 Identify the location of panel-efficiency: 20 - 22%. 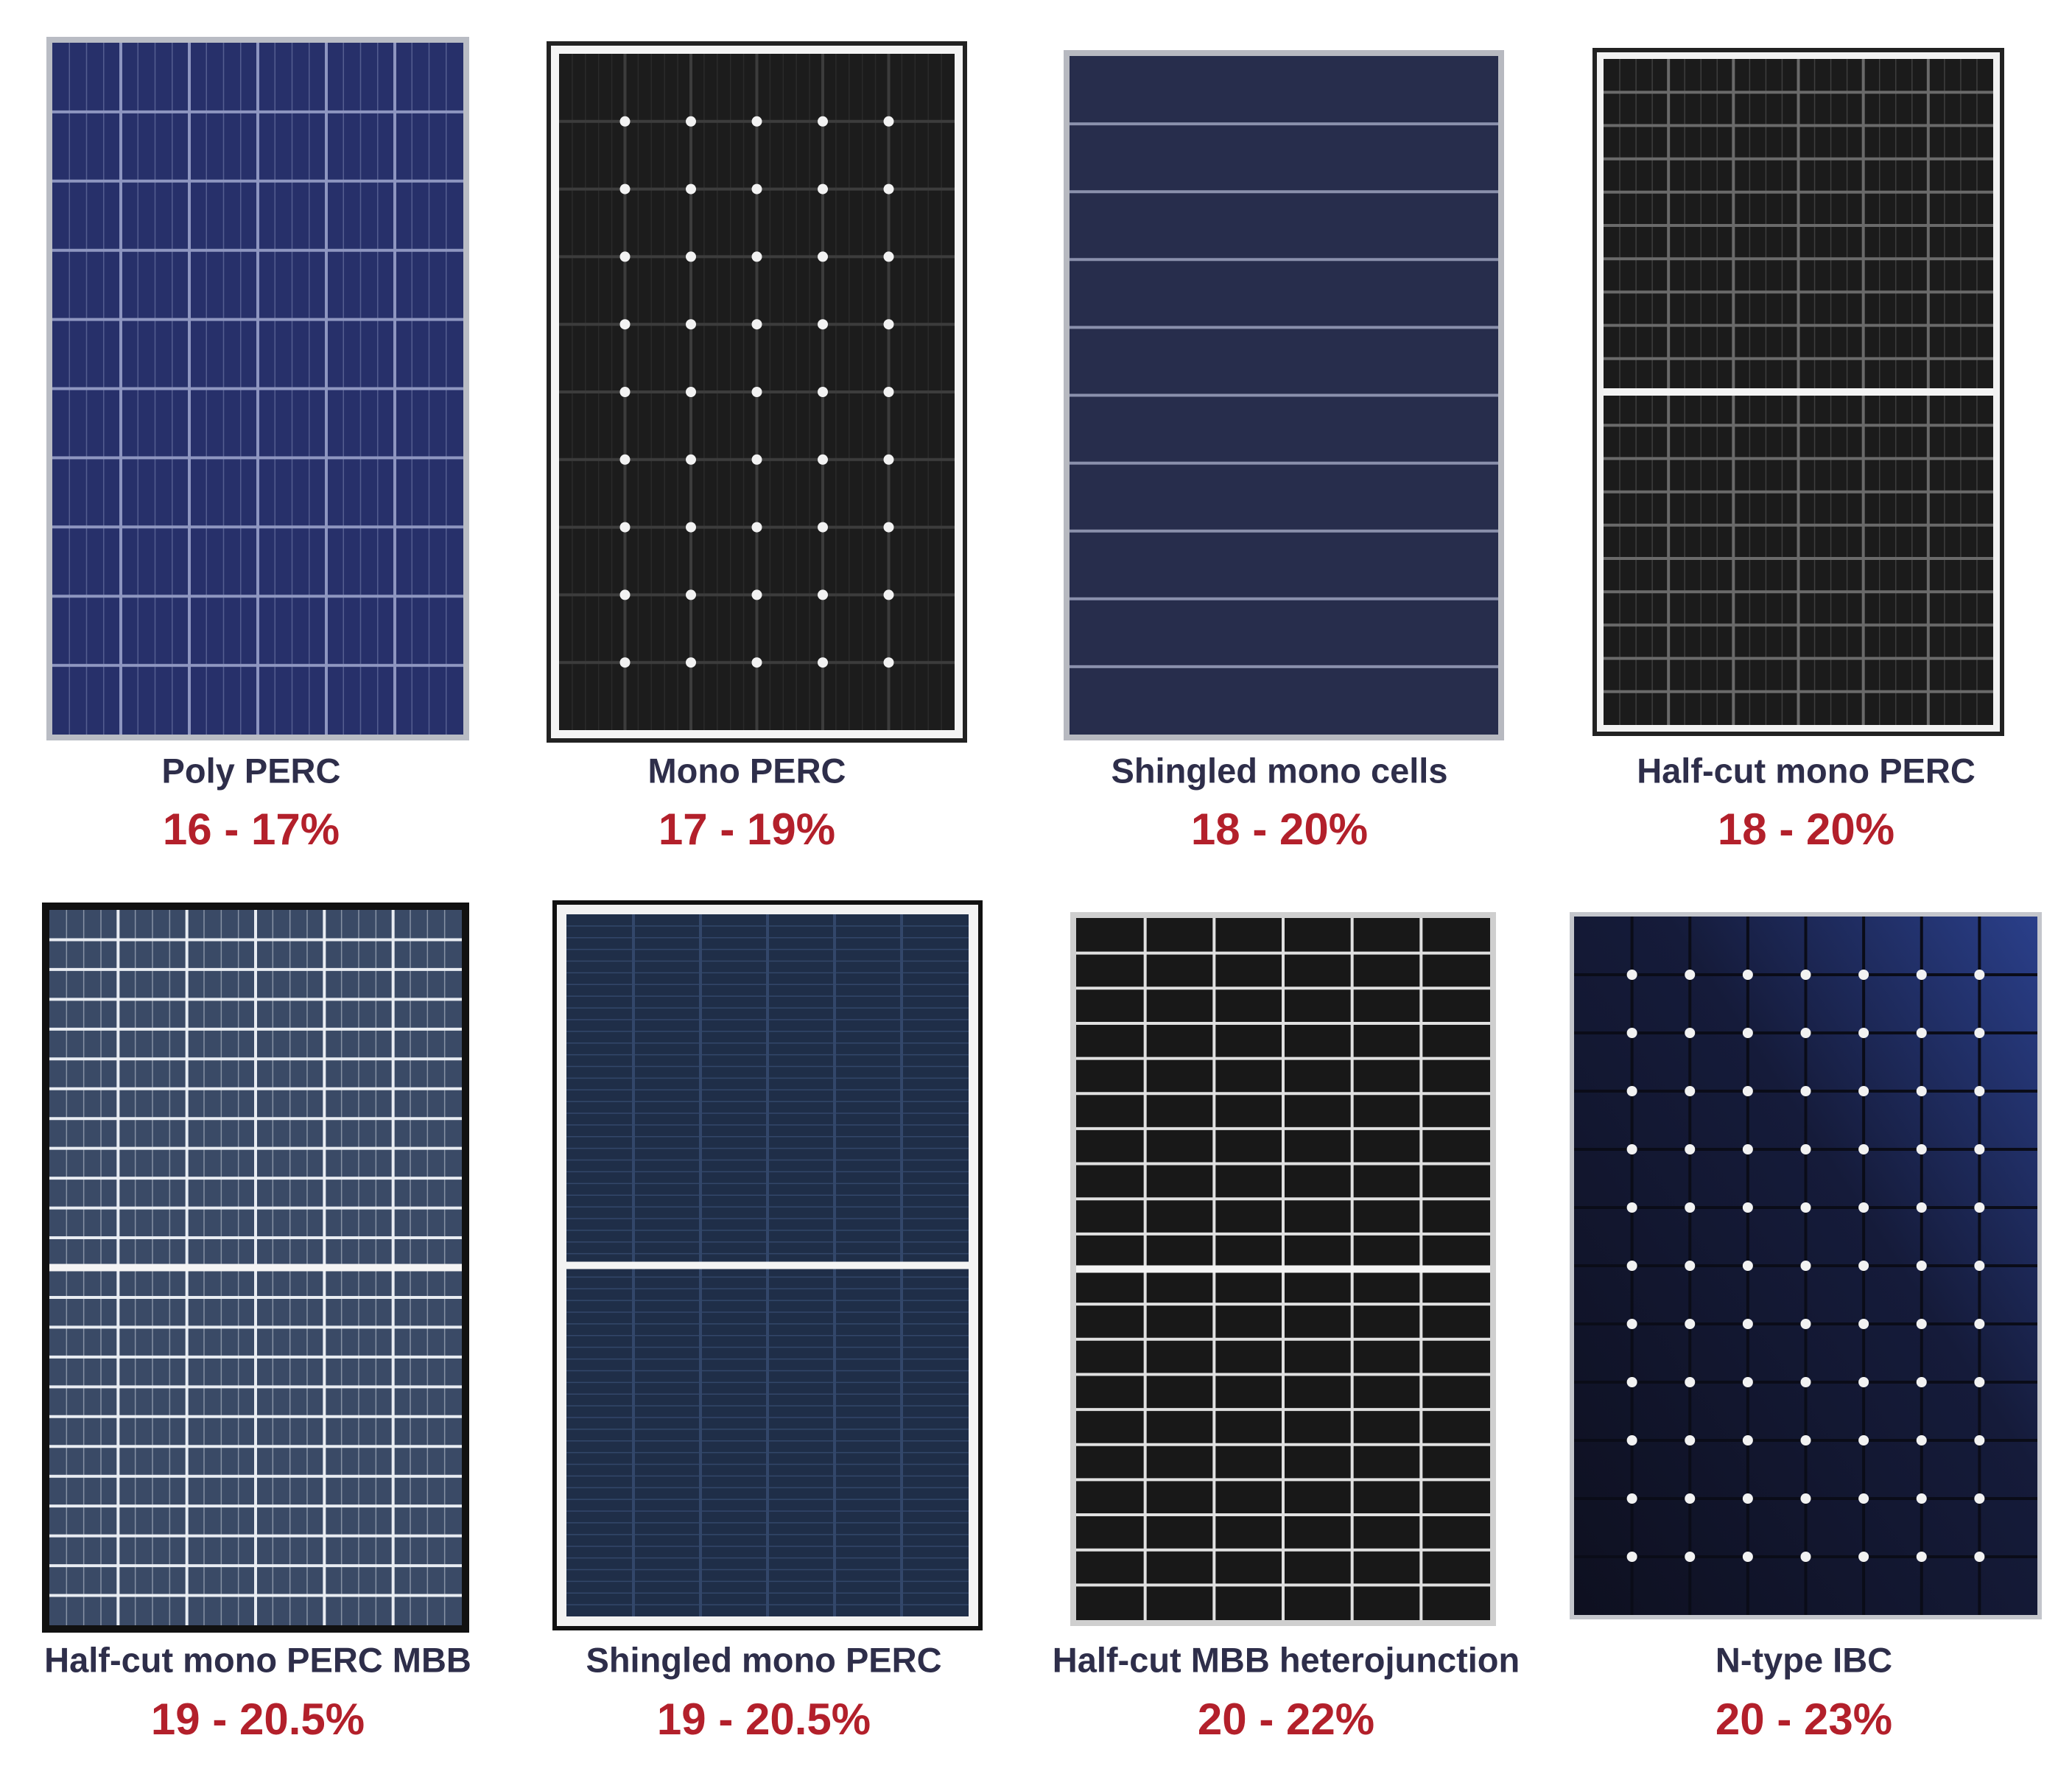
(1286, 1719).